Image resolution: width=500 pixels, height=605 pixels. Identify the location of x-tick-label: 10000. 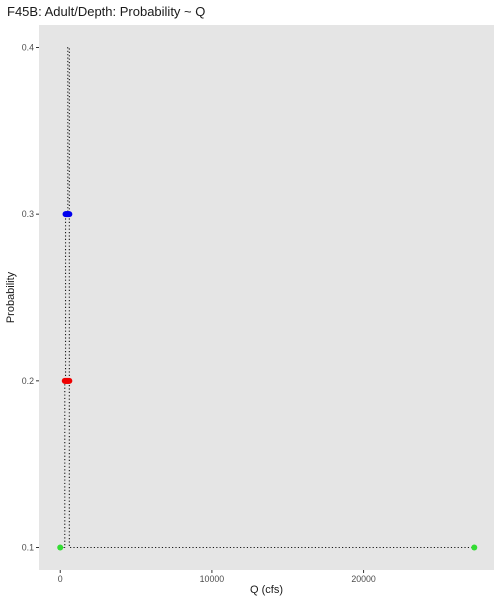
(212, 579).